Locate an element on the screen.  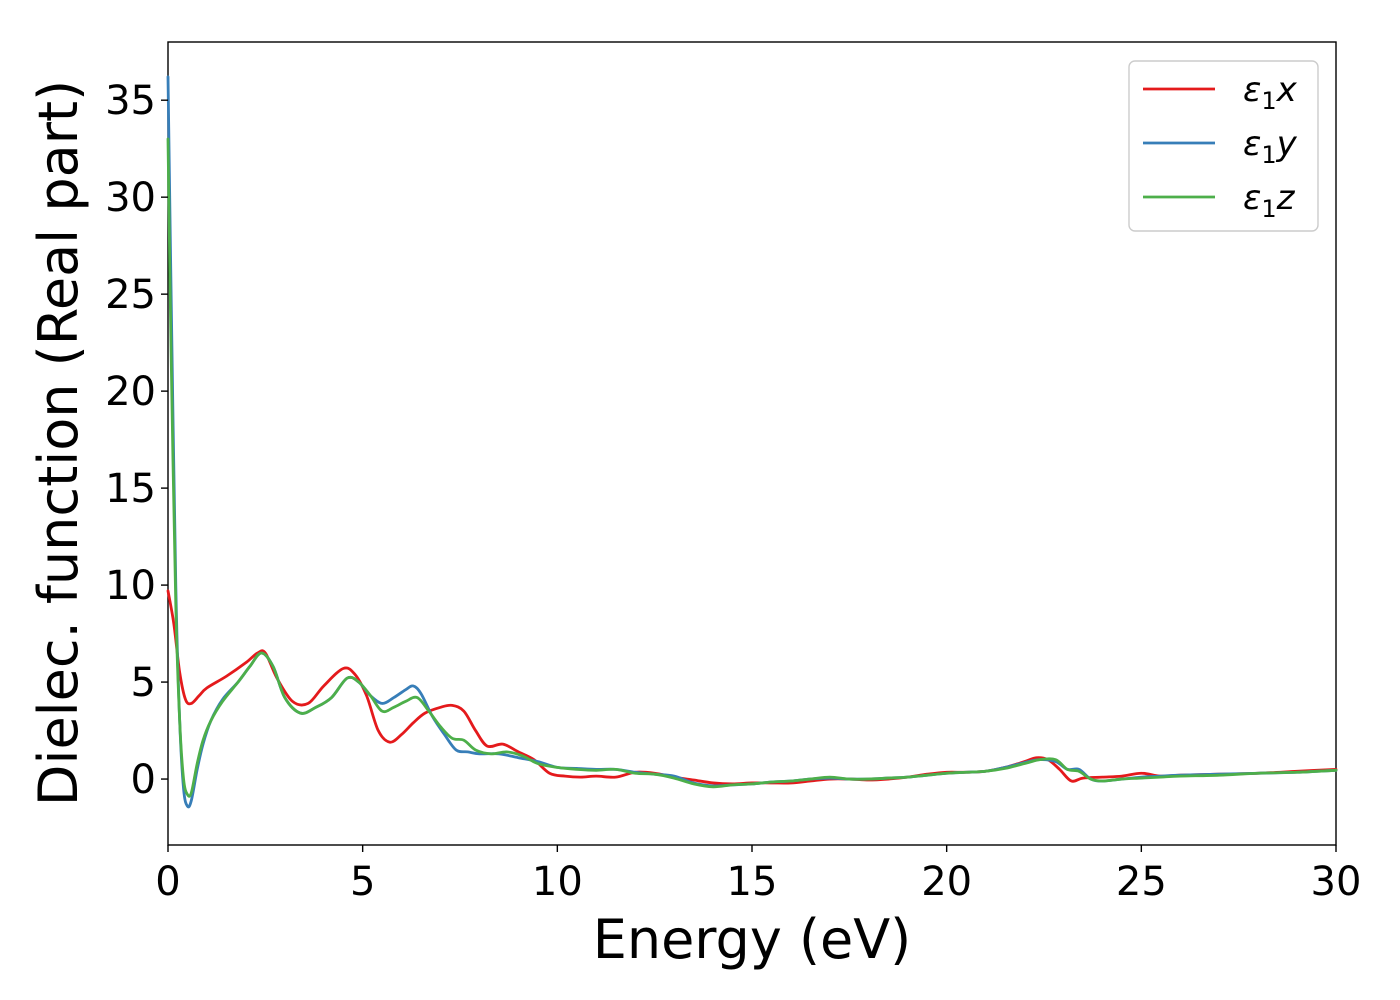
x-tick-label: 15 is located at coordinates (752, 882).